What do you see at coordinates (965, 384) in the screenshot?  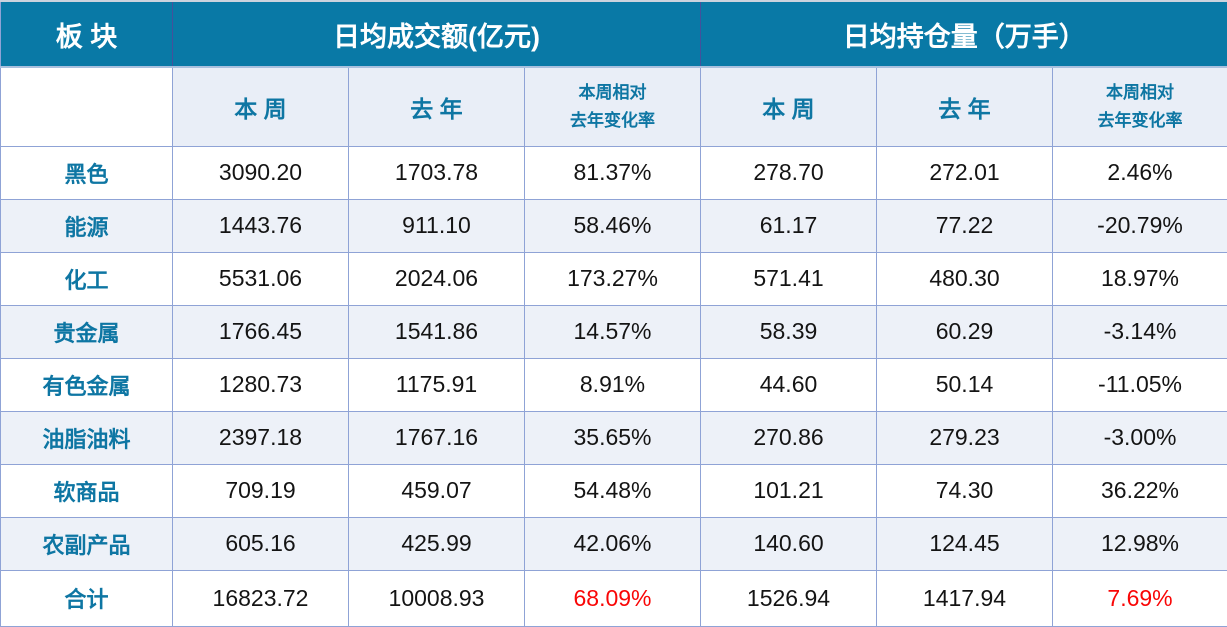 I see `cell-oi-lastyear: 50.14` at bounding box center [965, 384].